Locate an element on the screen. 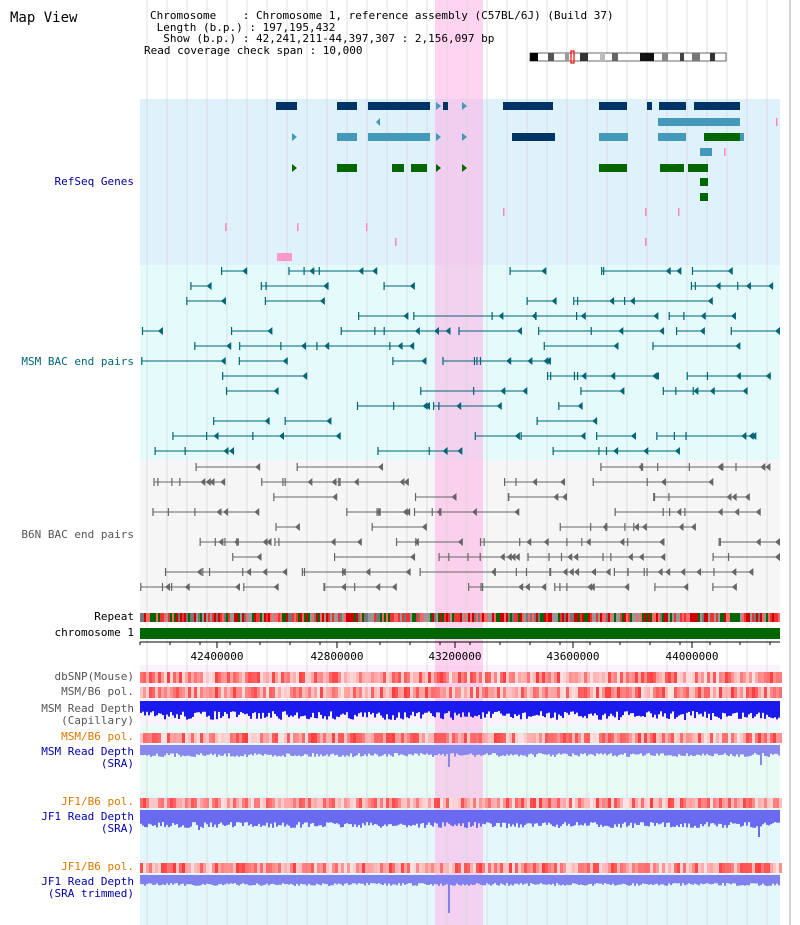 This screenshot has width=800, height=925. refseq-gene-exon is located at coordinates (286, 106).